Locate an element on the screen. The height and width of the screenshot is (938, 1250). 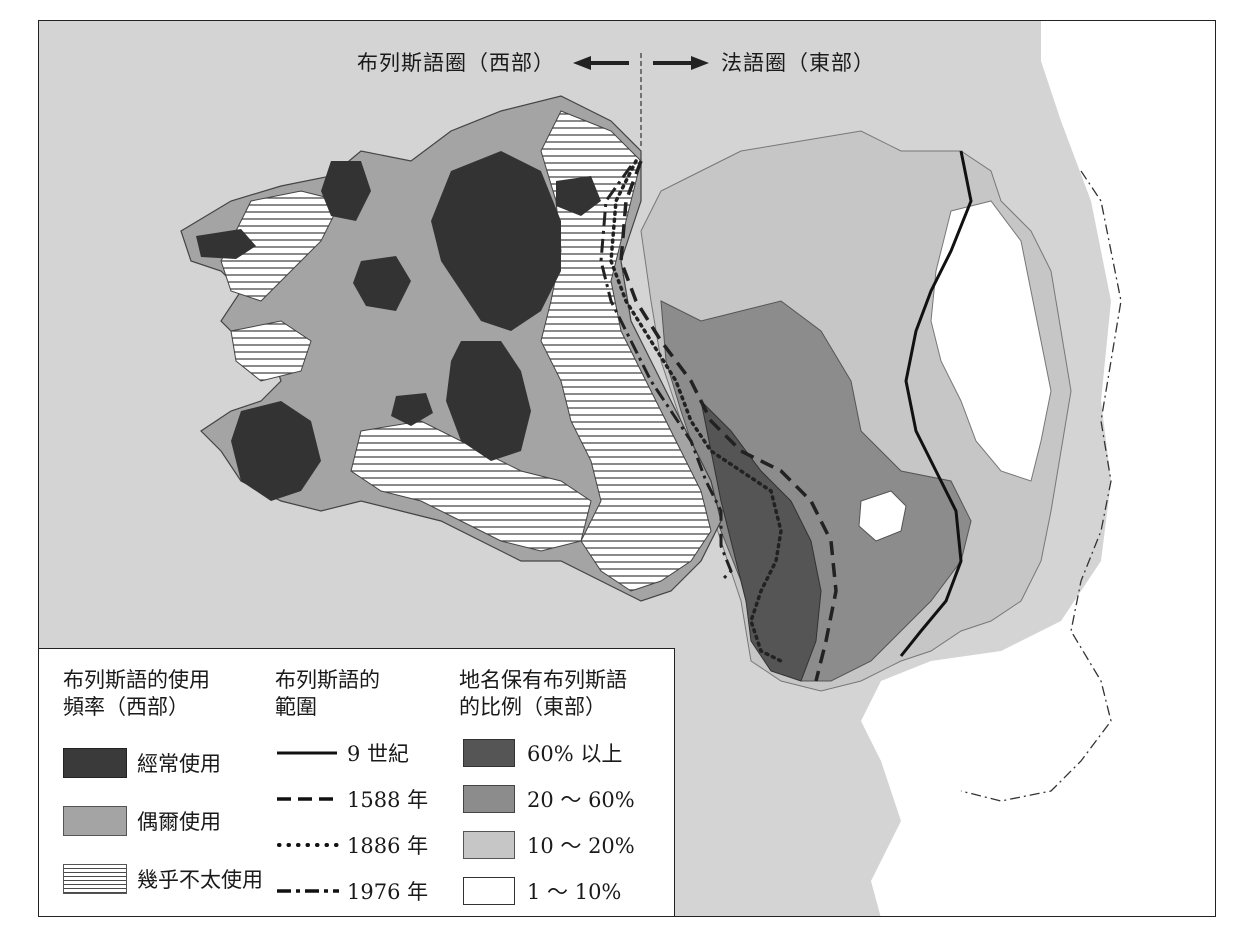
legend-item-occasional: 偶爾使用 is located at coordinates (142, 821).